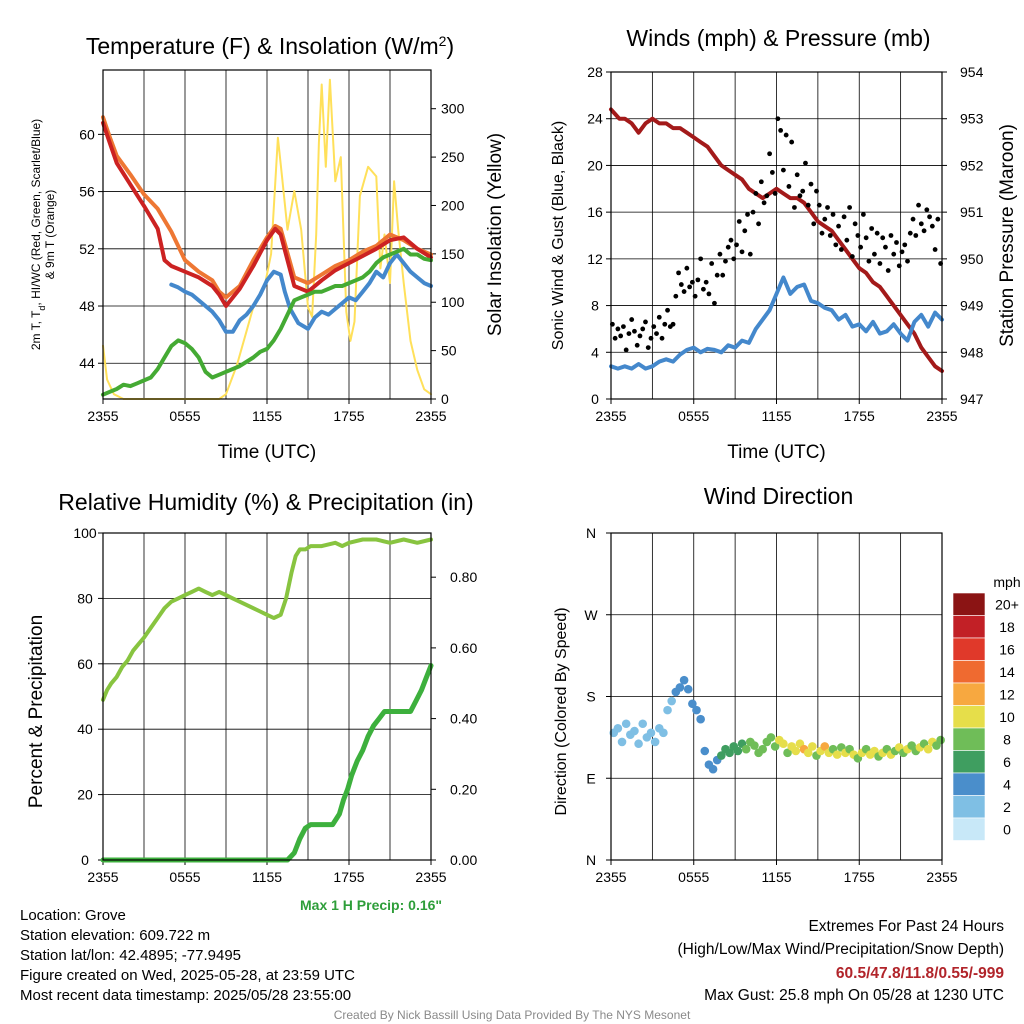 This screenshot has height=1024, width=1024. I want to click on direction-points, so click(777, 724).